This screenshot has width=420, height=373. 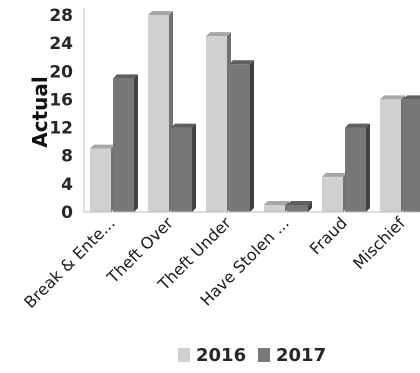 I want to click on y-tick-label: 28, so click(x=61, y=16).